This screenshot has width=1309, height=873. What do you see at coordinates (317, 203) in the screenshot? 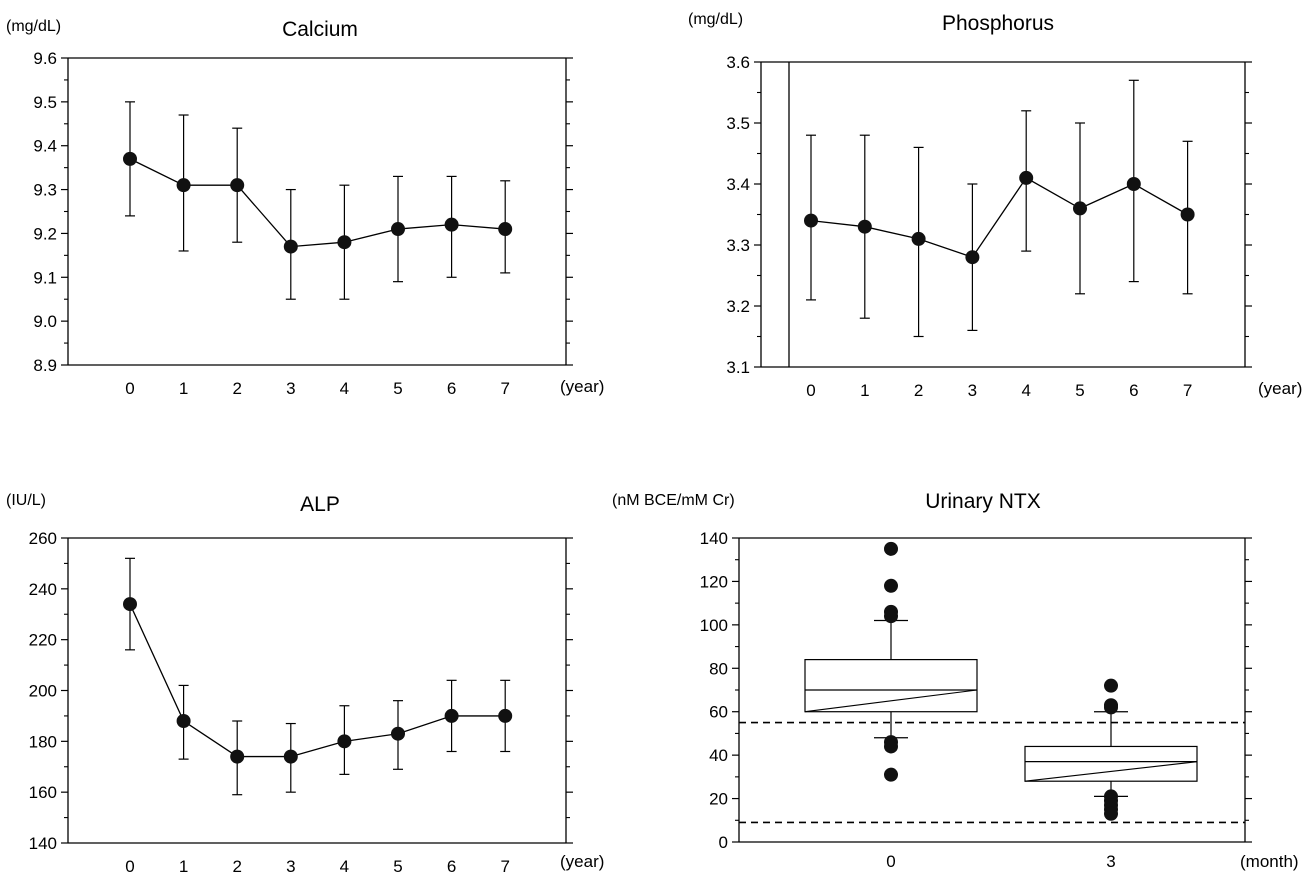
I see `calcium-series-line` at bounding box center [317, 203].